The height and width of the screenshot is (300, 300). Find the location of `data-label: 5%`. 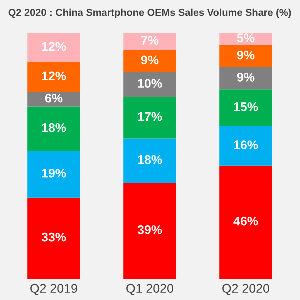

data-label: 5% is located at coordinates (246, 38).